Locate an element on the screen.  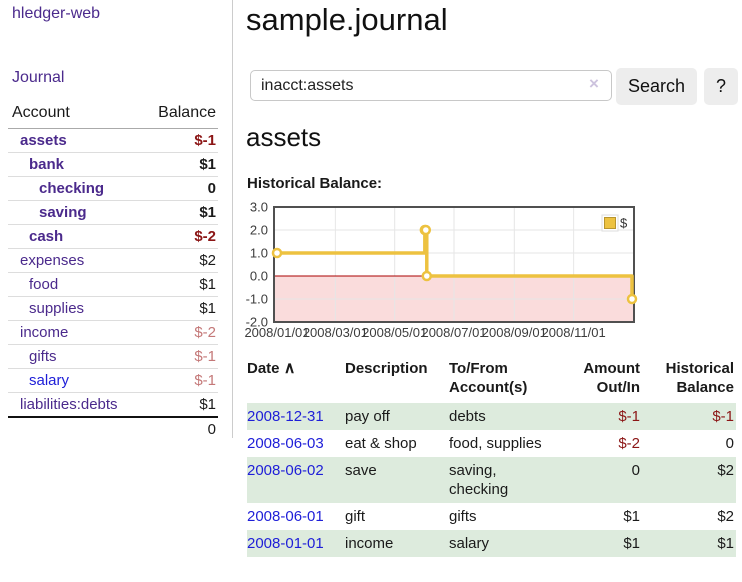
page-title: sample.journal is located at coordinates (347, 19).